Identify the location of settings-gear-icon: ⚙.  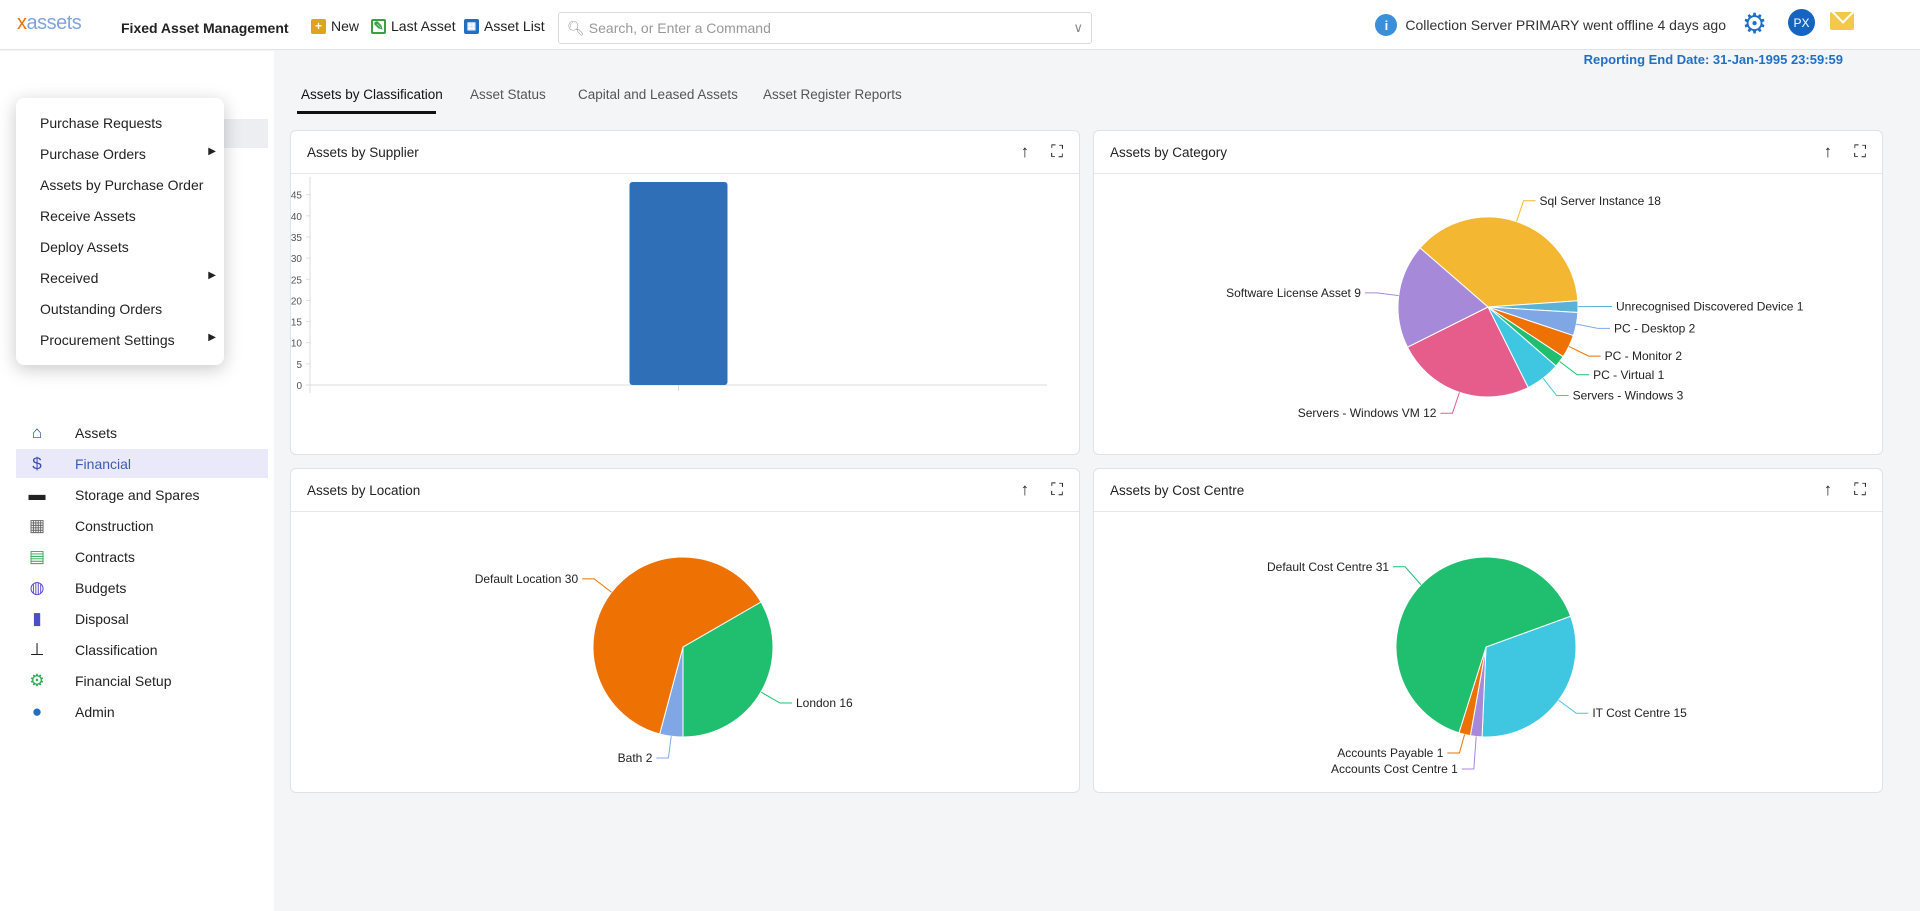
(1755, 23).